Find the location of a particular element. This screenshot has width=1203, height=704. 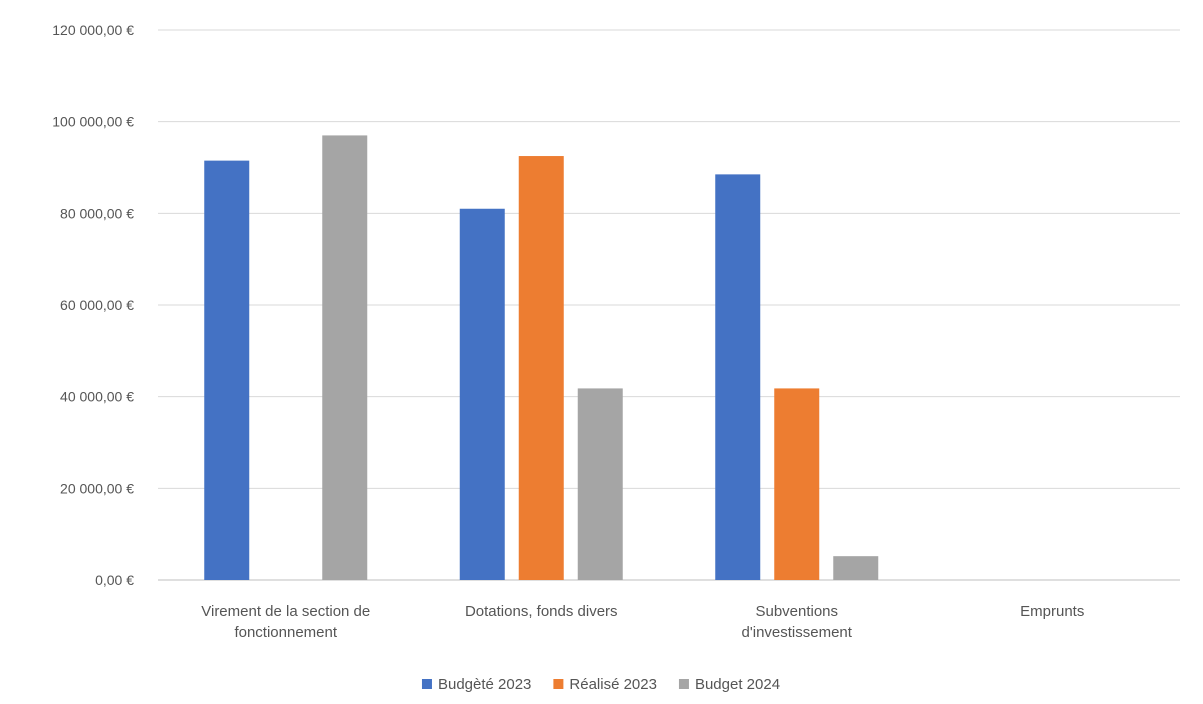

x-category-label: Subventions d'investissement is located at coordinates (797, 622).